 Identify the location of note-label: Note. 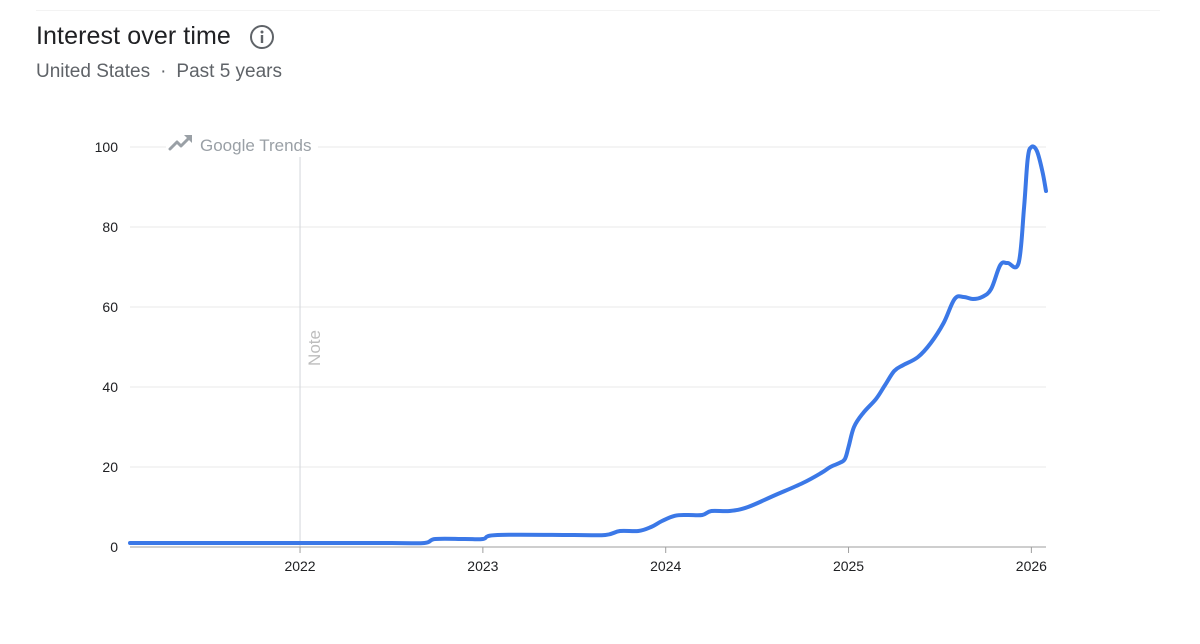
(314, 348).